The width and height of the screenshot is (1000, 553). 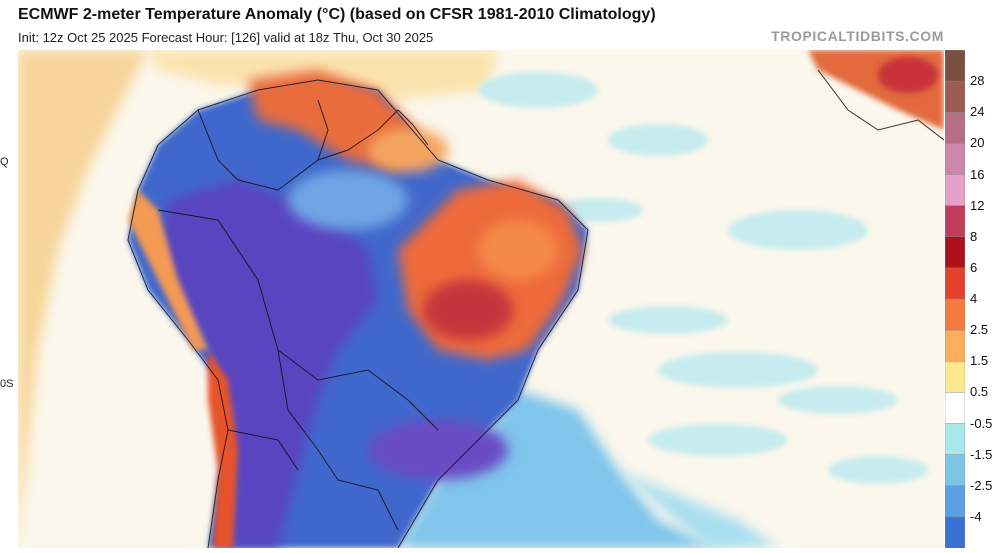 I want to click on andes-warm-strip, so click(x=223, y=449).